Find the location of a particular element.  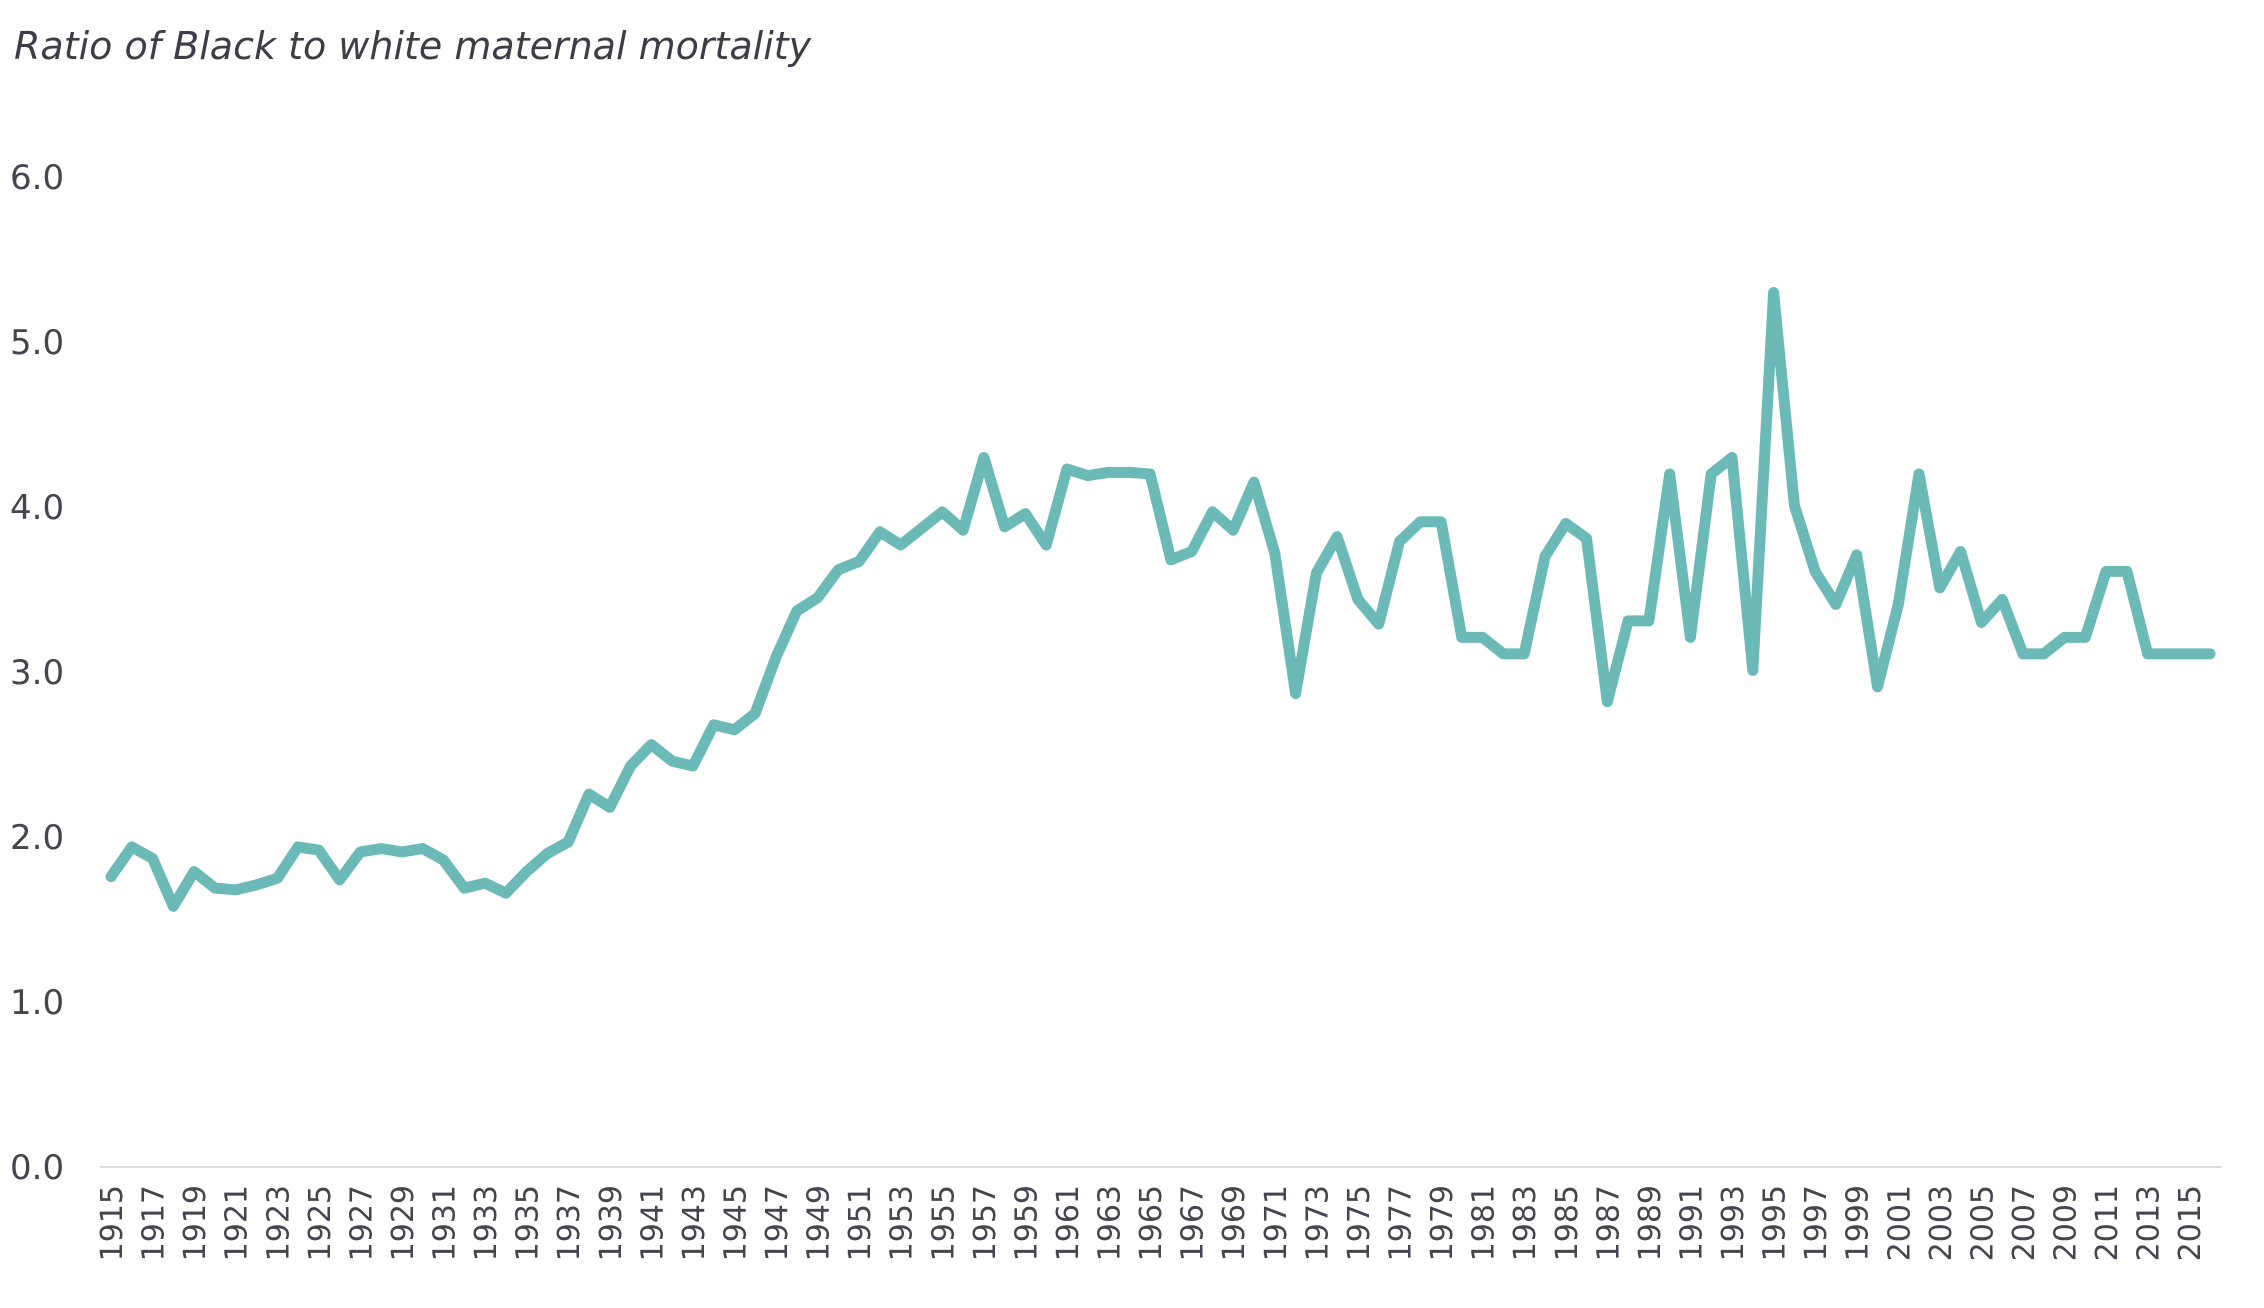

x-tick-label: 1997 is located at coordinates (1816, 1223).